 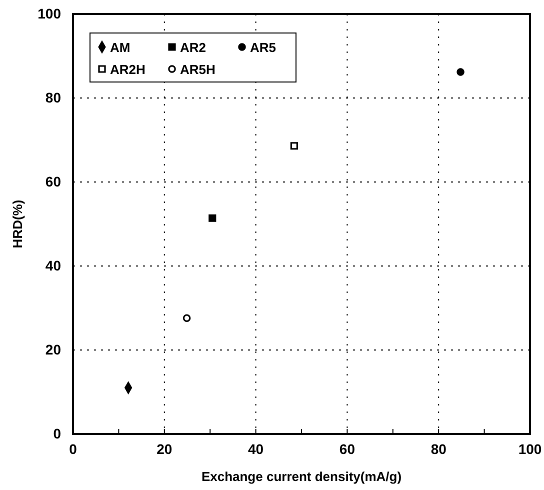 What do you see at coordinates (438, 448) in the screenshot?
I see `x-tick-label: 80` at bounding box center [438, 448].